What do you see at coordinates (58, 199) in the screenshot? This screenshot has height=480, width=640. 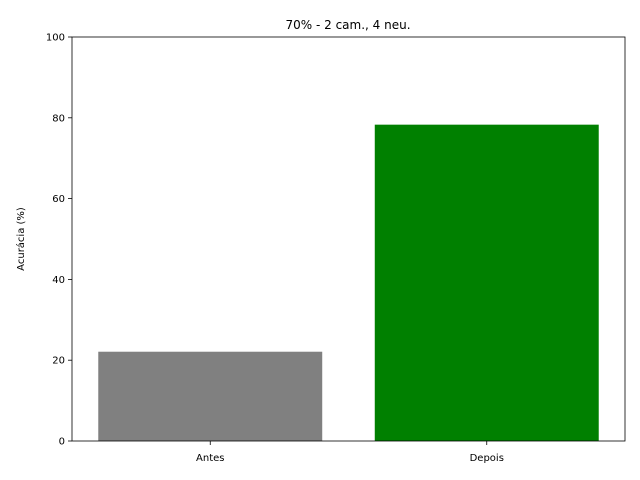 I see `y-tick-label: 60` at bounding box center [58, 199].